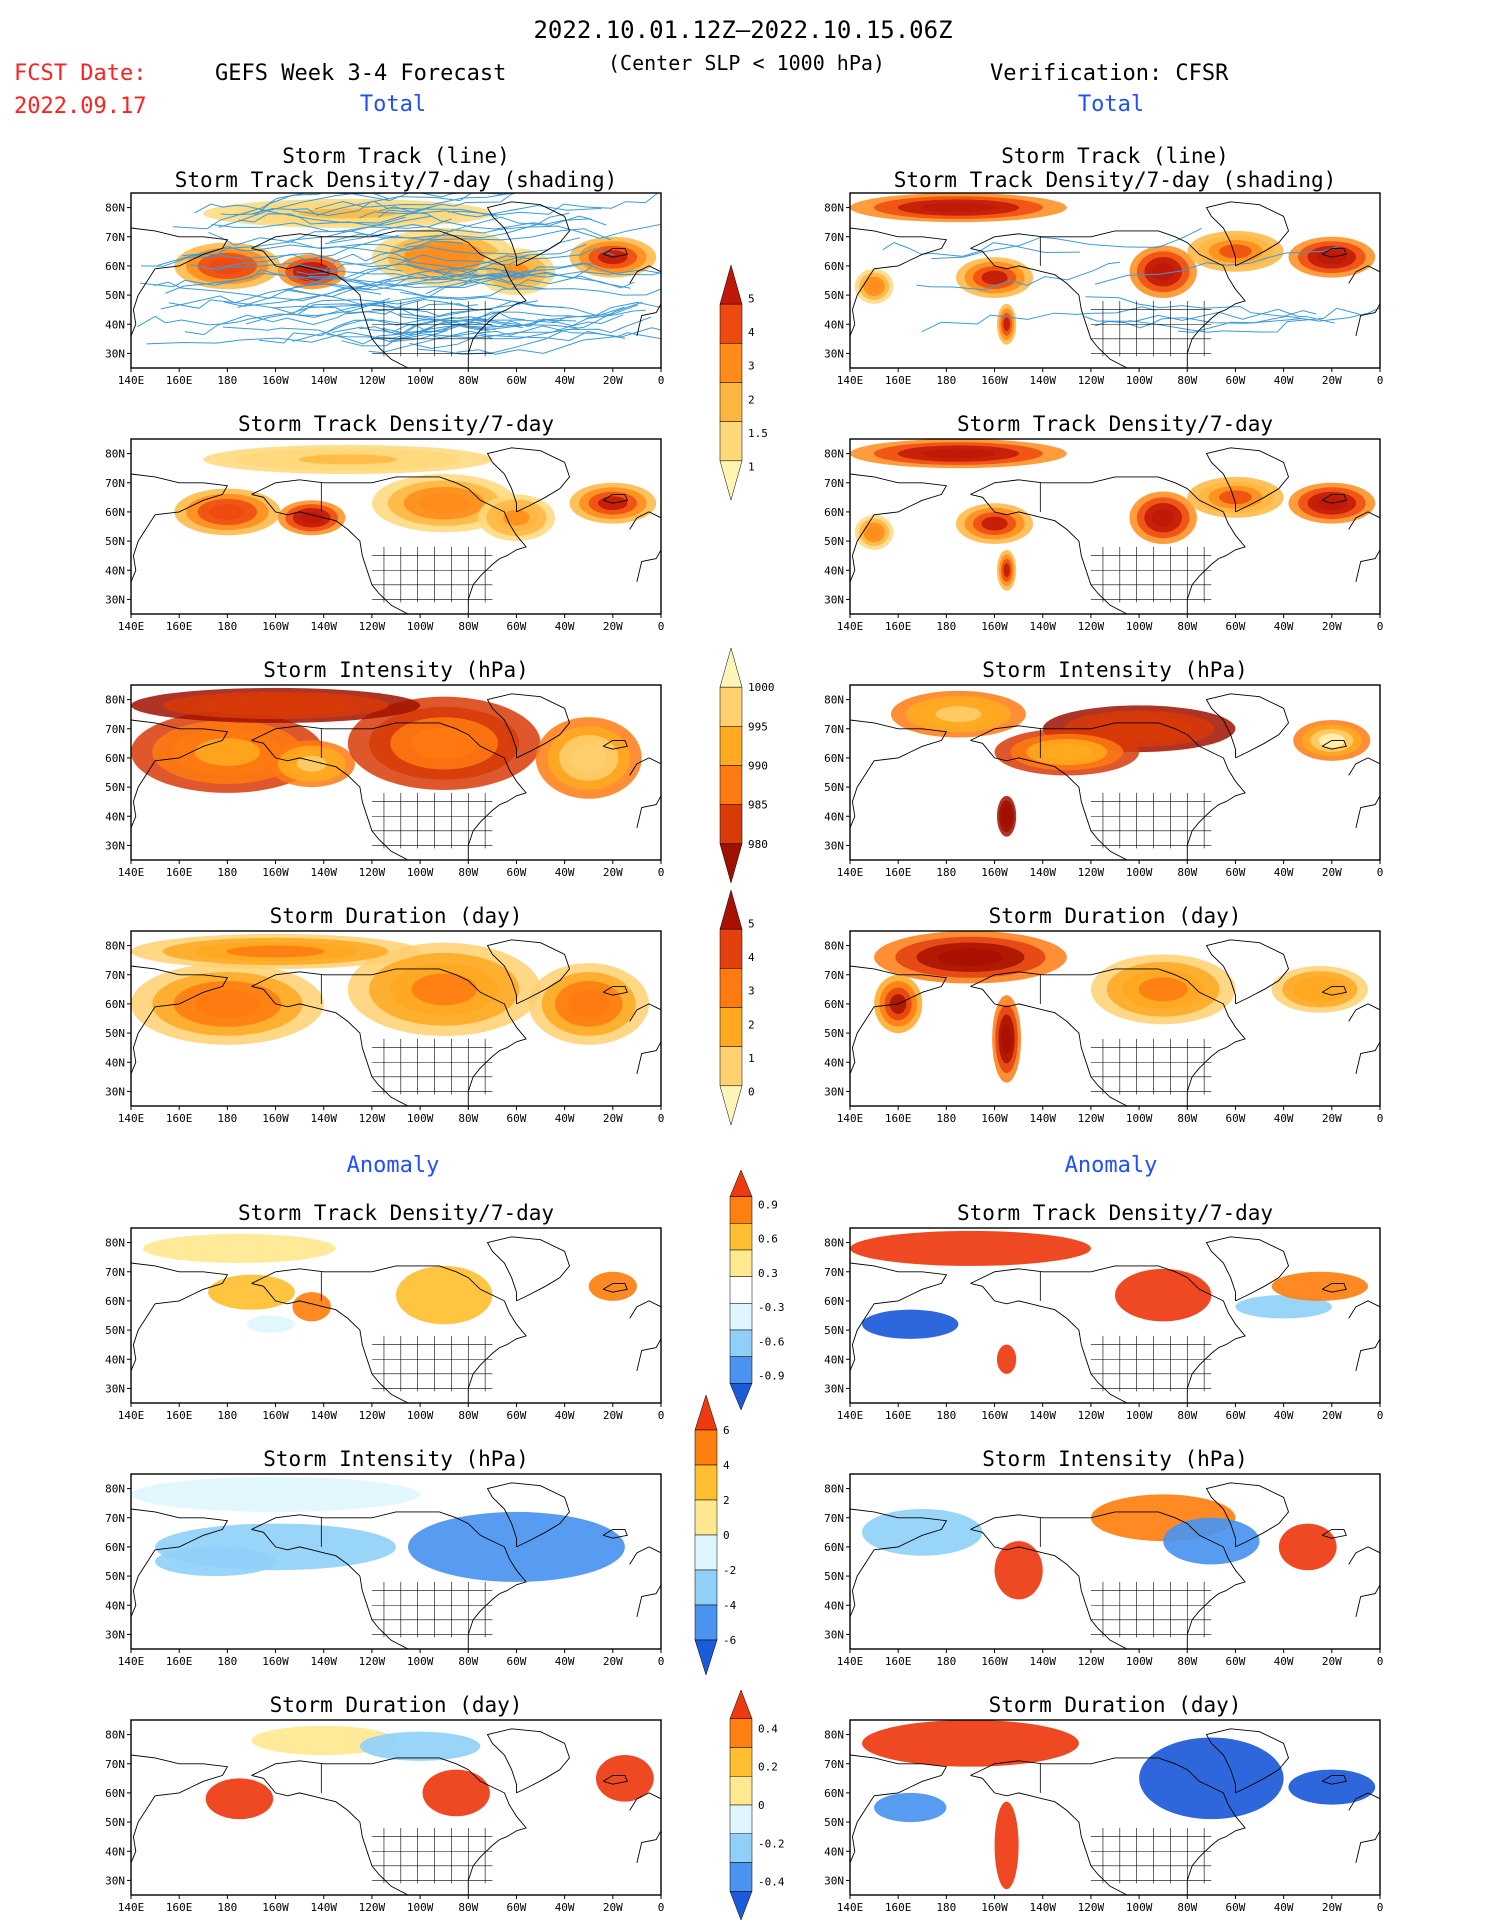 This screenshot has width=1487, height=1925. I want to click on colorbar-label: 2, so click(751, 1024).